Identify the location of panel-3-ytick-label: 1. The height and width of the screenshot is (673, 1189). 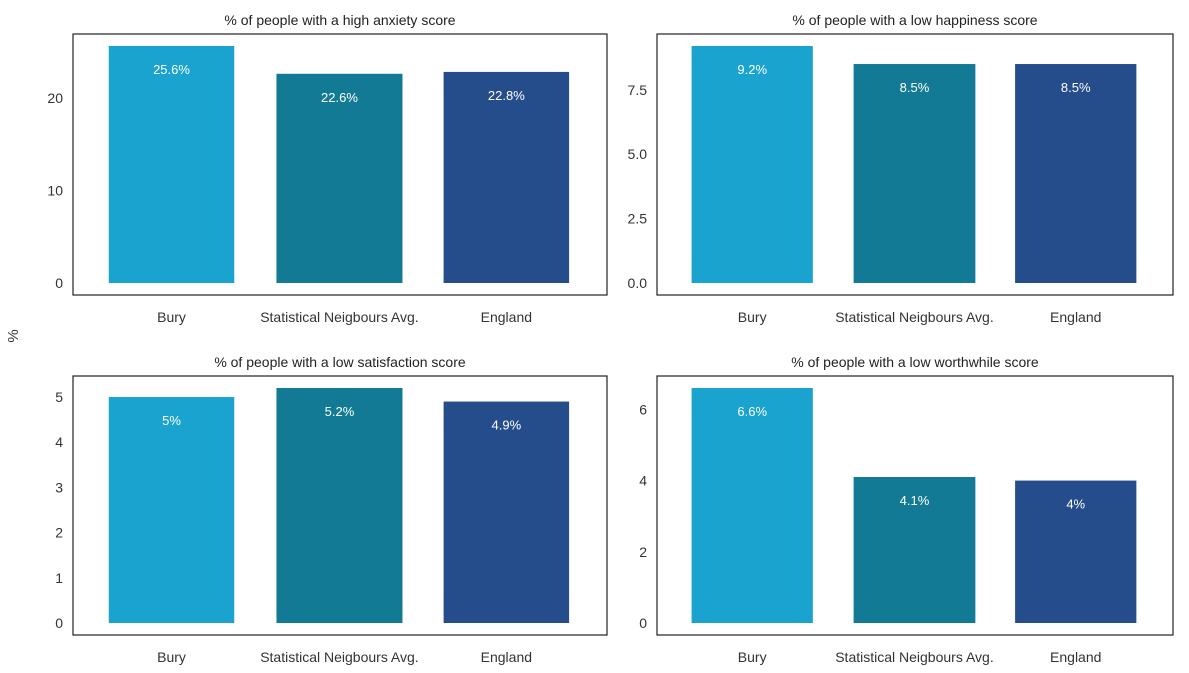
(59, 578).